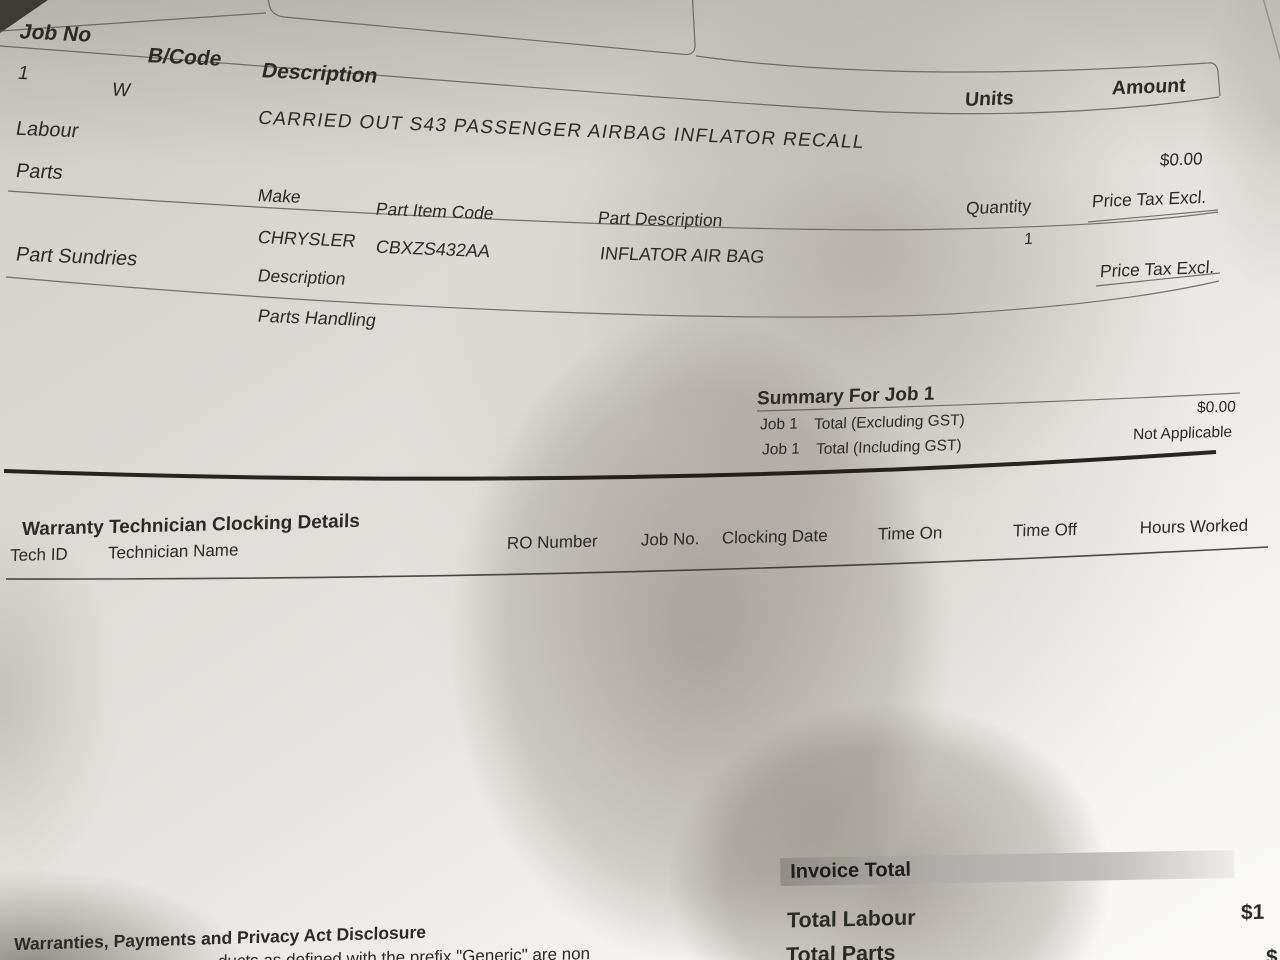 The height and width of the screenshot is (960, 1280). I want to click on total-labour-value: $1, so click(1252, 912).